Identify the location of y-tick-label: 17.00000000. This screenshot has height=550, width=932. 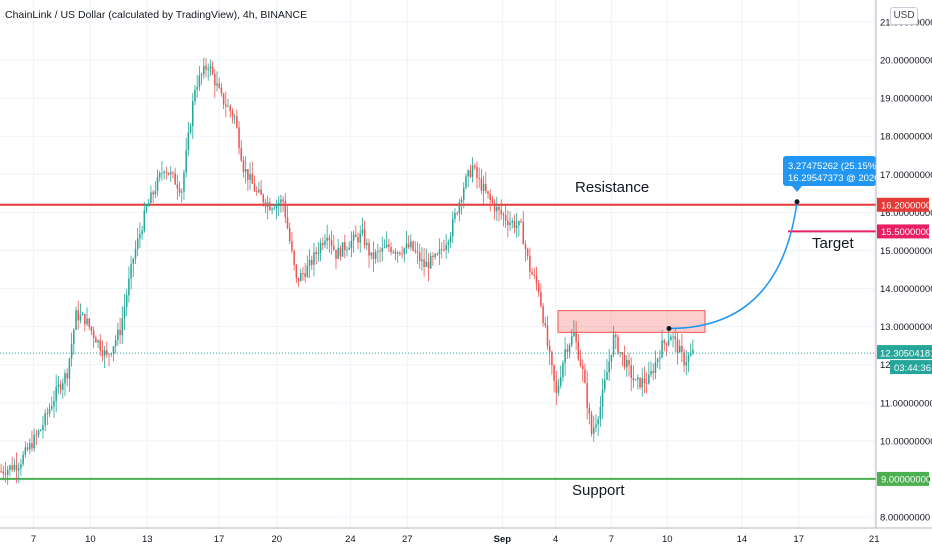
(906, 175).